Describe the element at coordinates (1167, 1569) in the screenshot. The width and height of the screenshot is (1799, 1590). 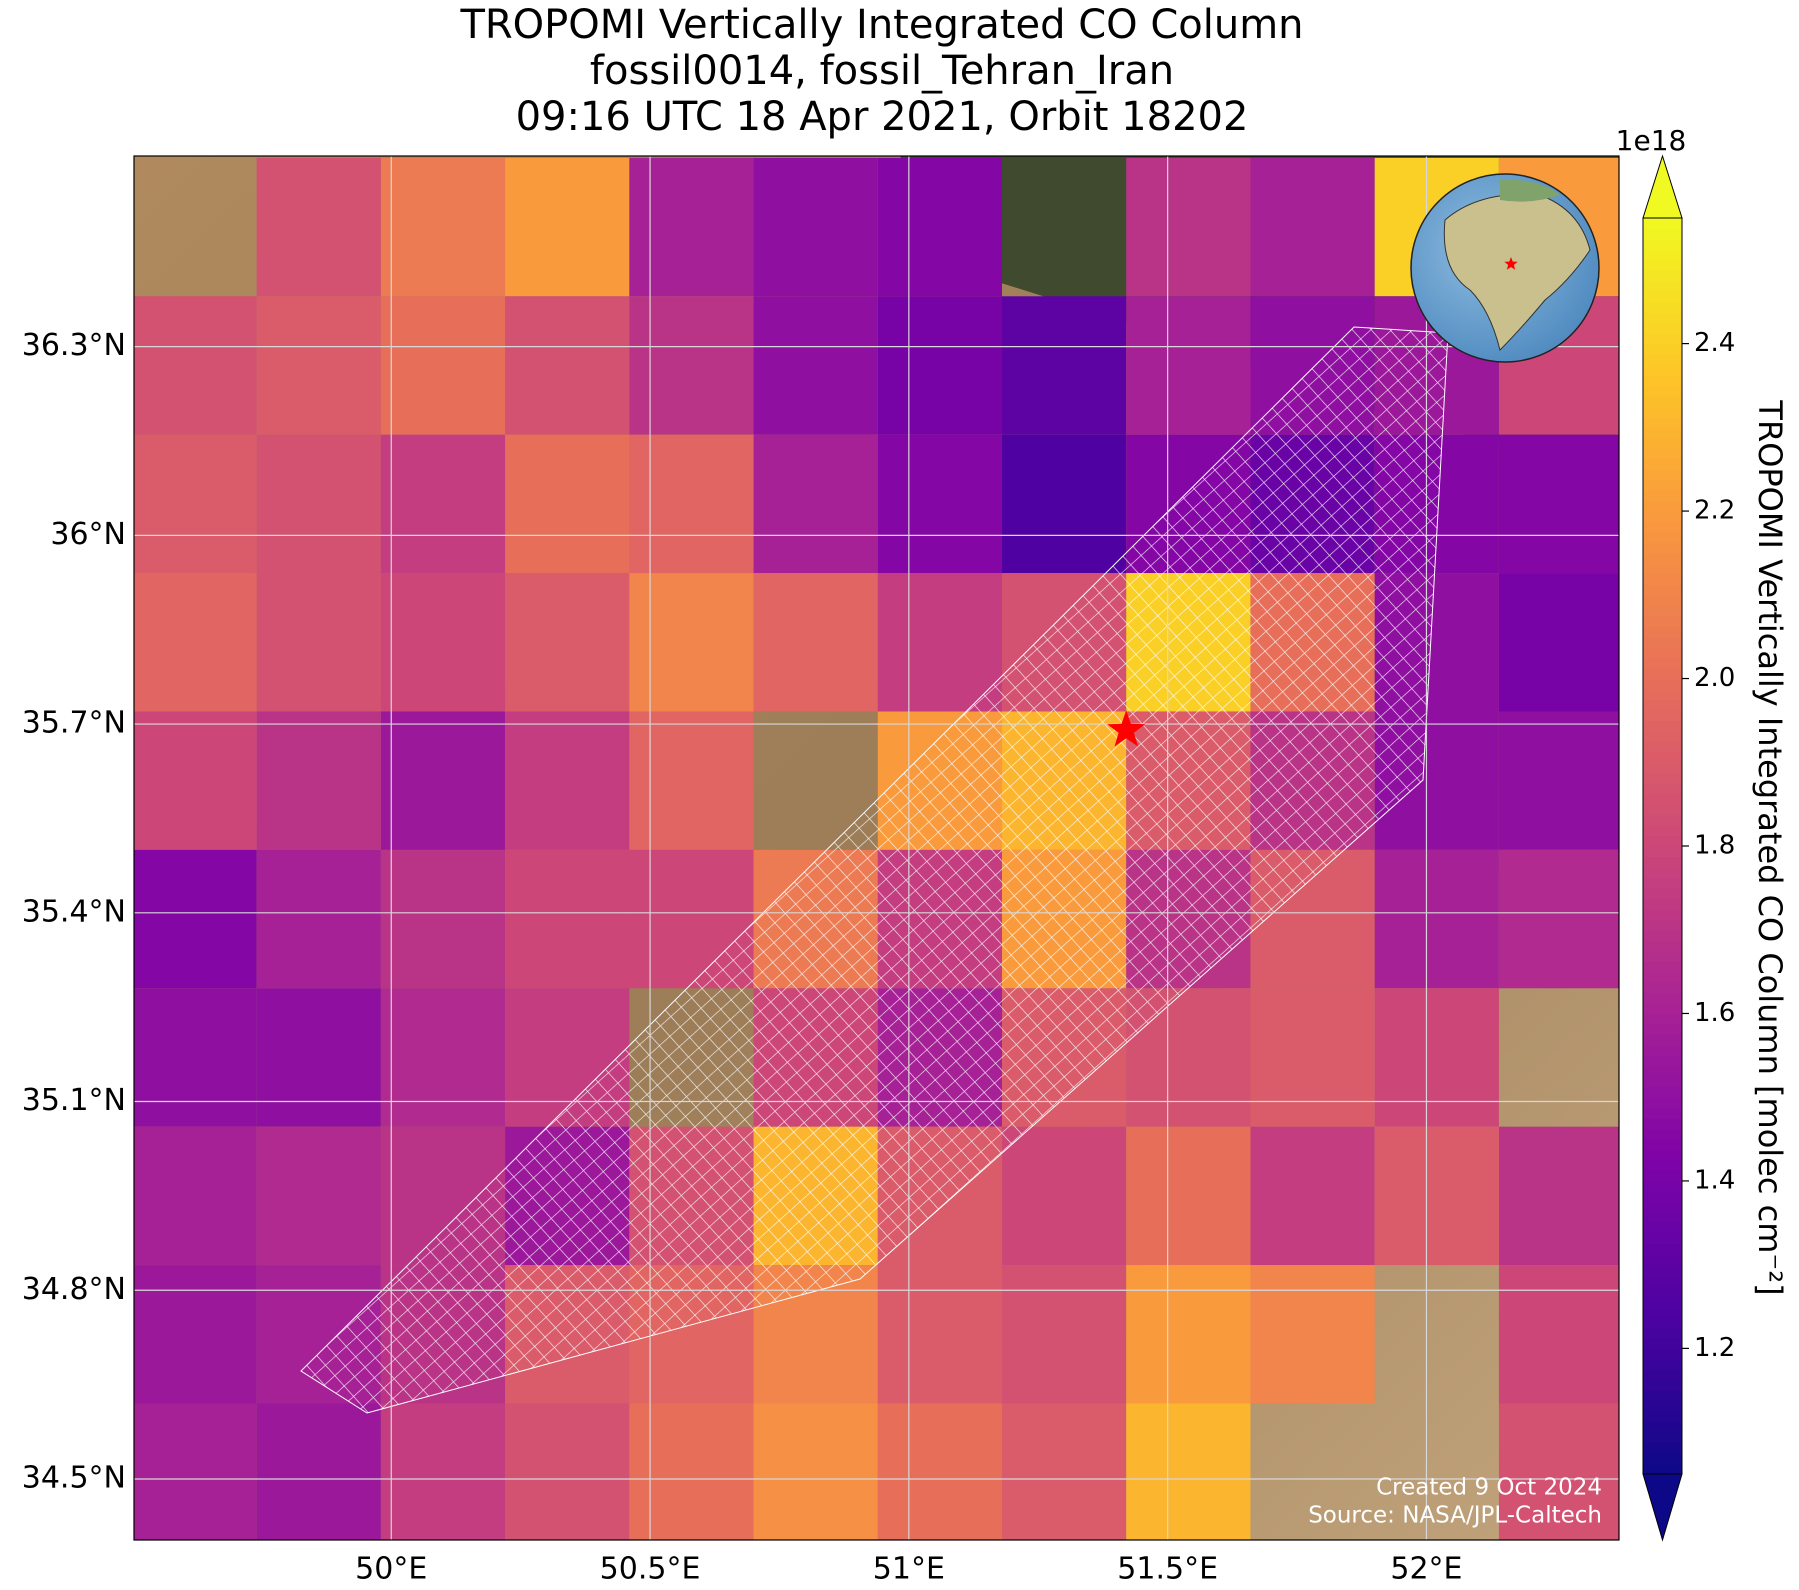
I see `x-tick-label: 51.5°E` at that location.